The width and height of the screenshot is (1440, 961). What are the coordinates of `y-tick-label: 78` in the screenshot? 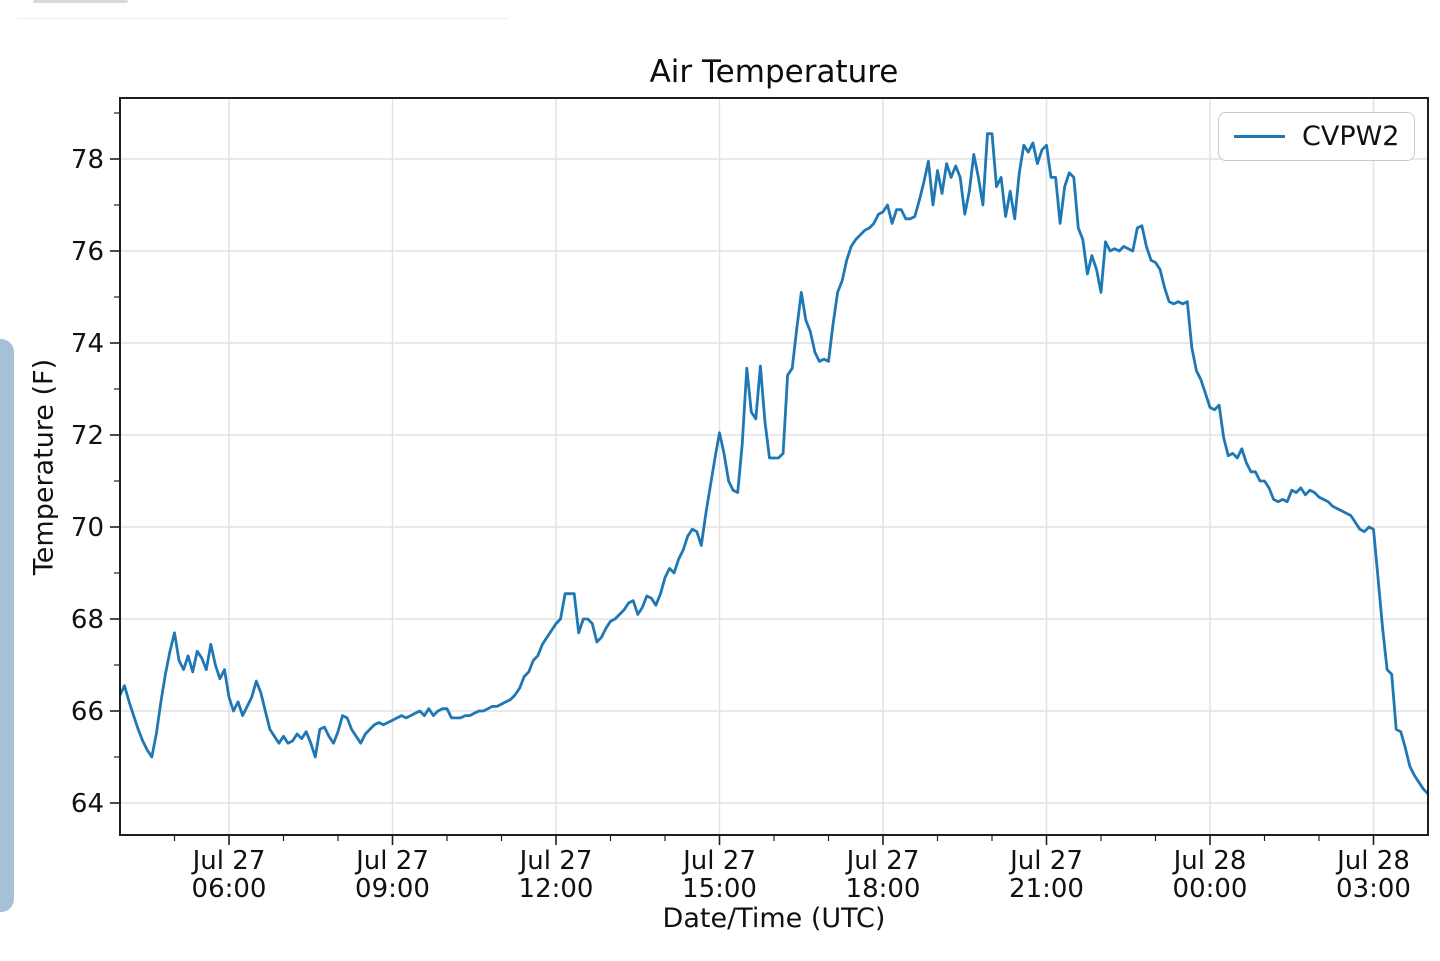 It's located at (87, 160).